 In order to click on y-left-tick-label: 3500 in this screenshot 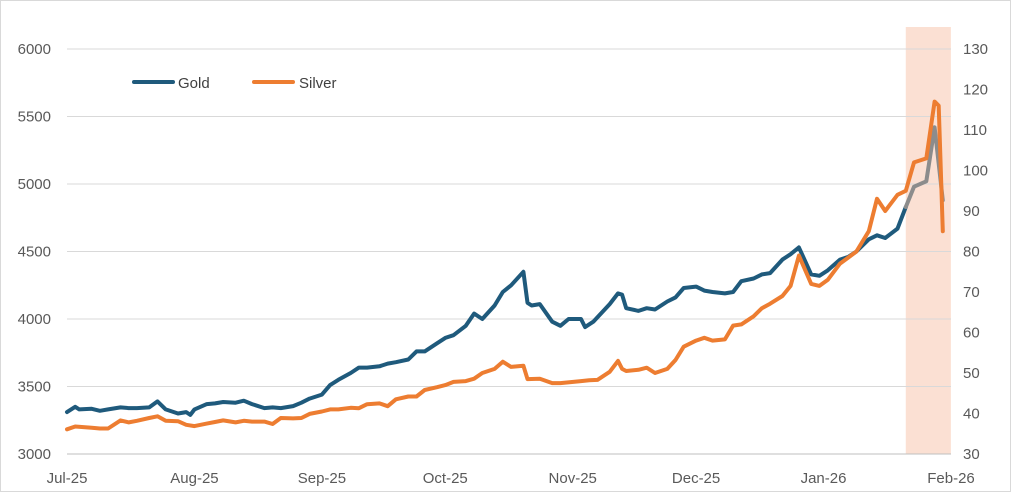, I will do `click(34, 387)`.